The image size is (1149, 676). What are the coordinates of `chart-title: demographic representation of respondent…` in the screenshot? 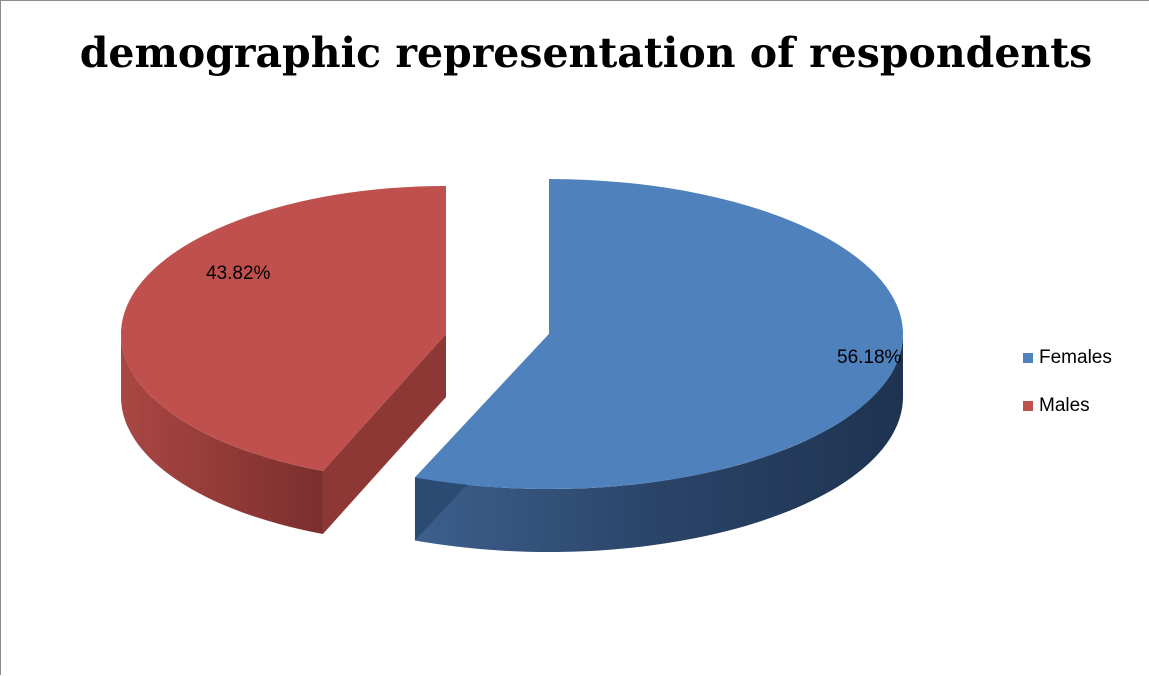 It's located at (586, 53).